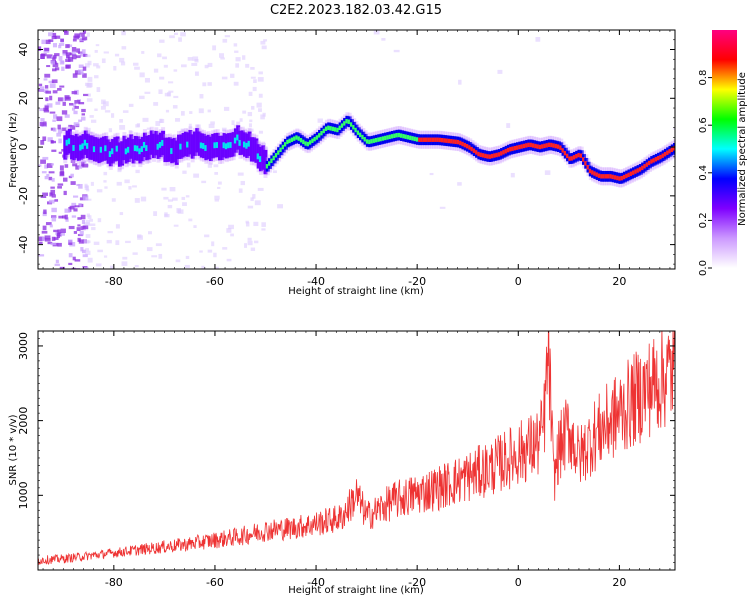 This screenshot has height=604, width=750. I want to click on y-tick-label: 0, so click(23, 147).